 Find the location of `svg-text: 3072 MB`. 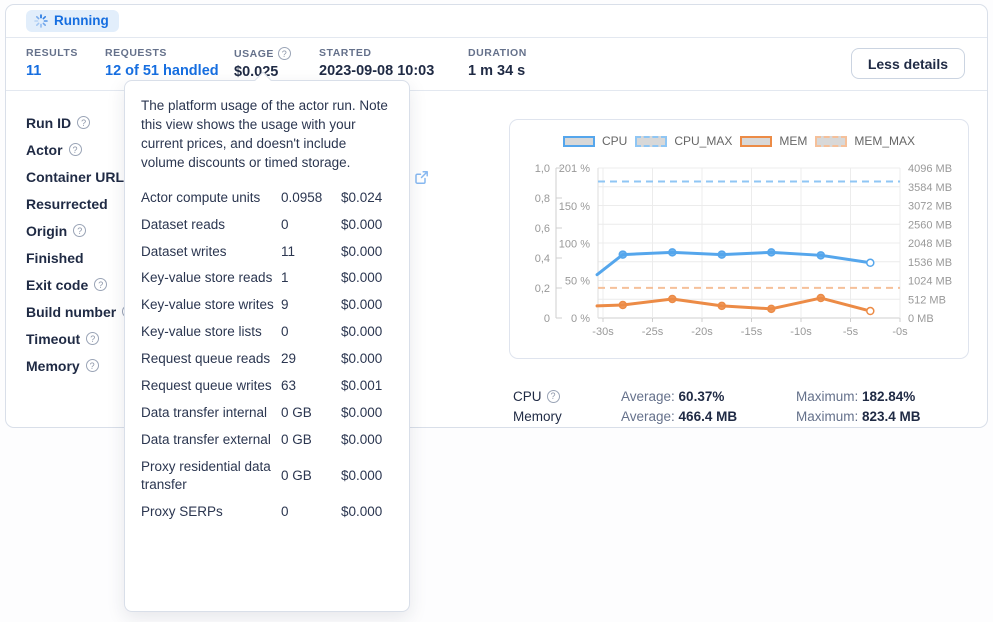

svg-text: 3072 MB is located at coordinates (930, 207).